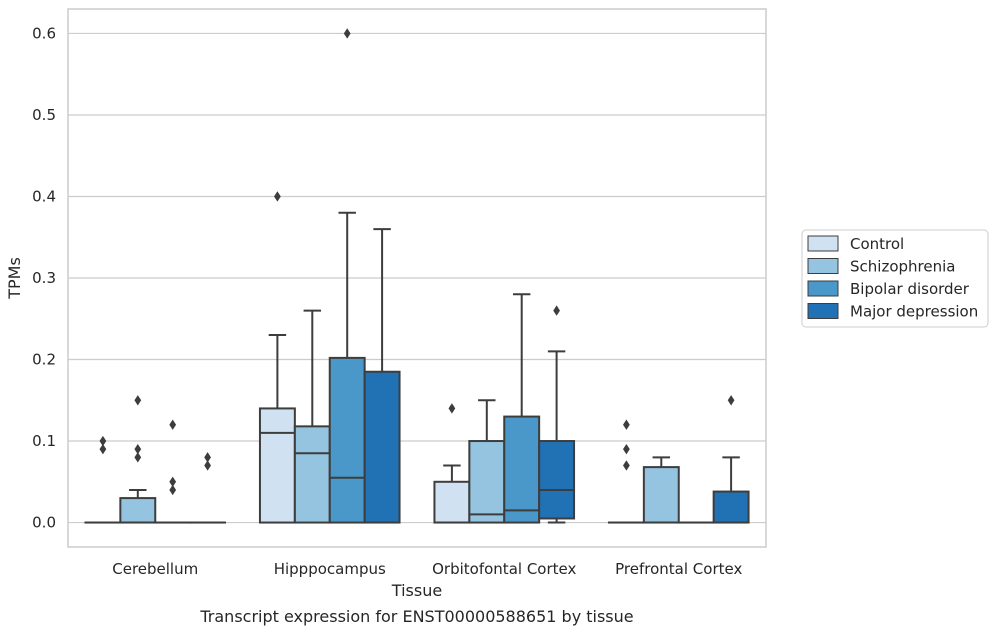 This screenshot has height=634, width=997. Describe the element at coordinates (678, 569) in the screenshot. I see `x-tick-label: Prefrontal Cortex` at that location.